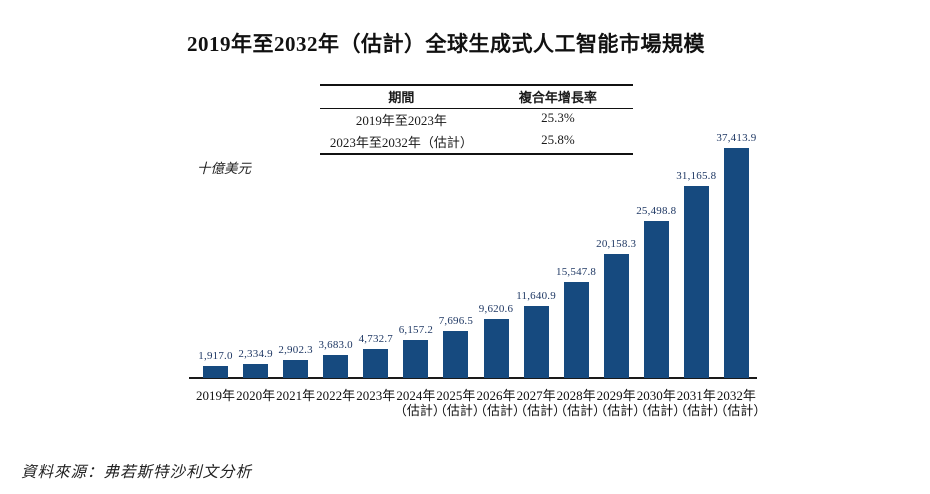 The height and width of the screenshot is (494, 930). Describe the element at coordinates (476, 142) in the screenshot. I see `cagr-table-row-2: 2023年至2032年（估計） 25.8%` at that location.